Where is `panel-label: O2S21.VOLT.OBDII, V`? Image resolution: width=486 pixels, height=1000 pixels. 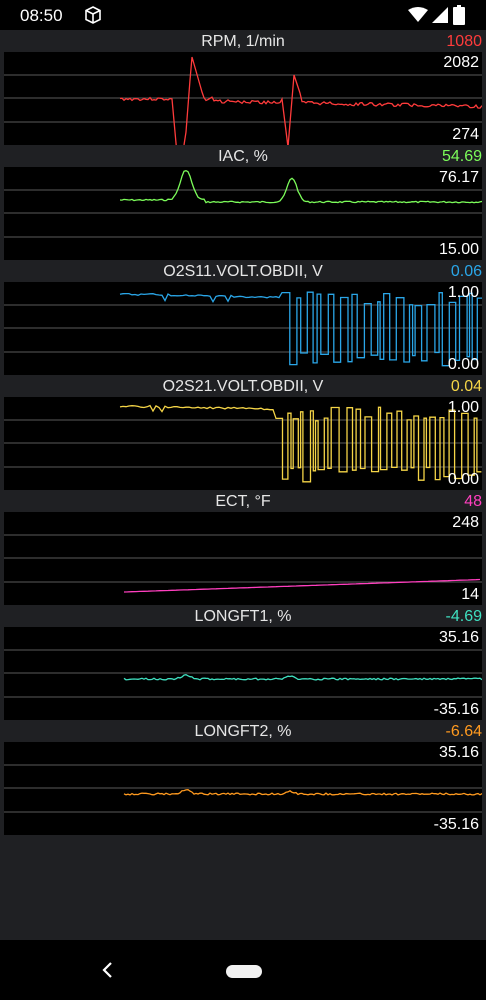 panel-label: O2S21.VOLT.OBDII, V is located at coordinates (243, 386).